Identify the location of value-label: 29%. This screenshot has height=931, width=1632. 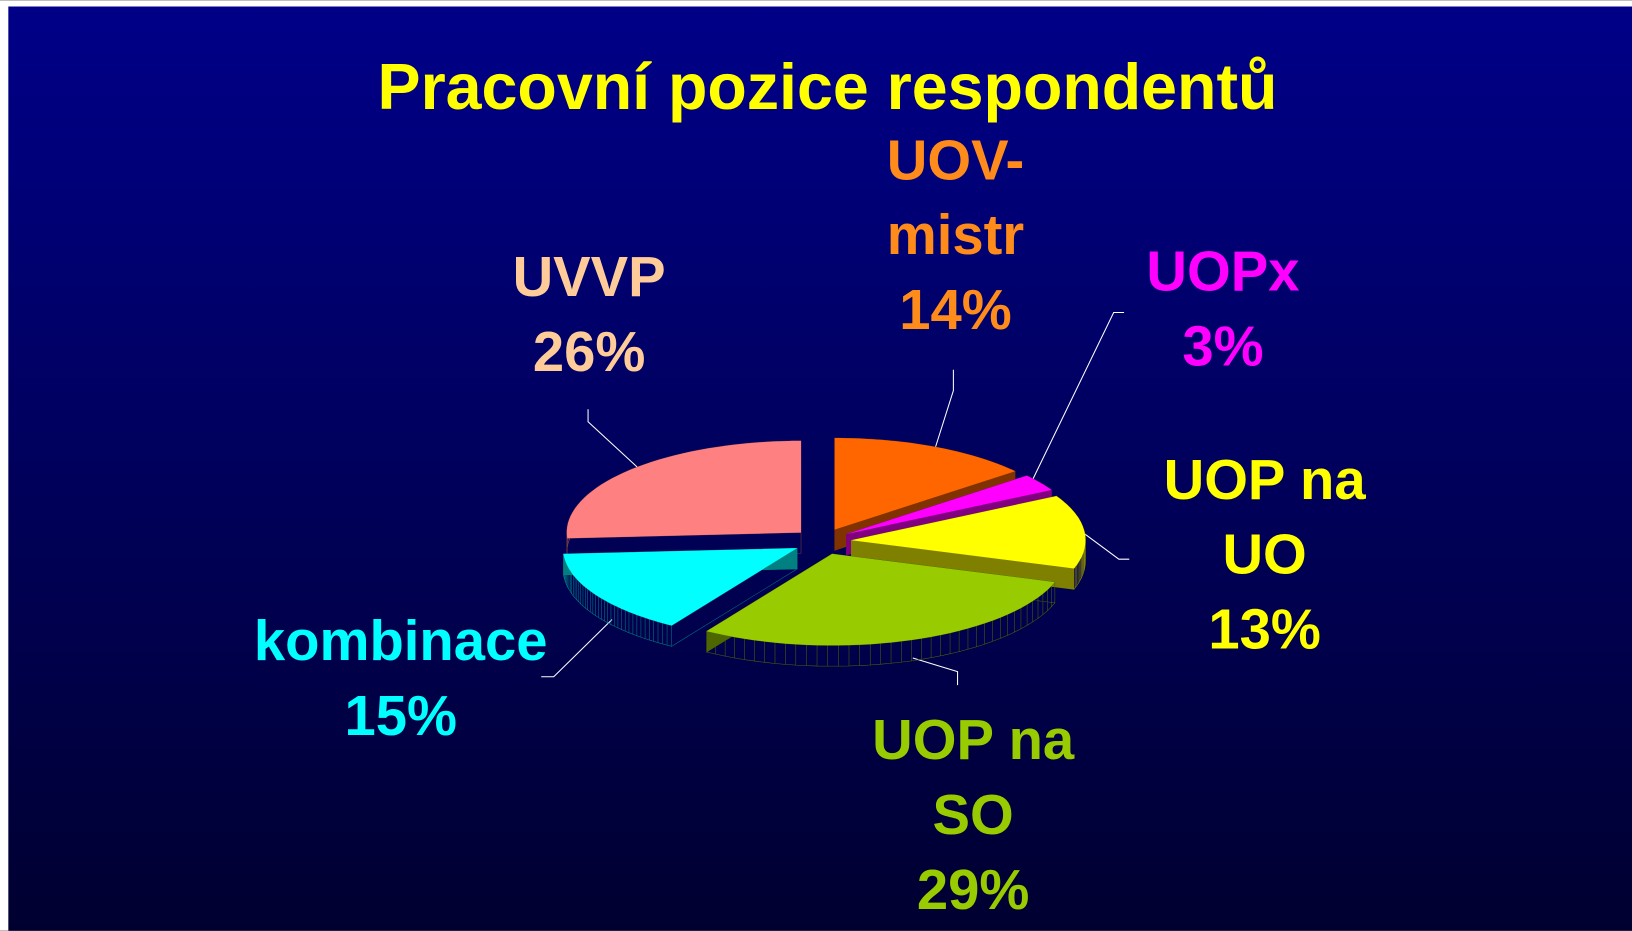
(973, 890).